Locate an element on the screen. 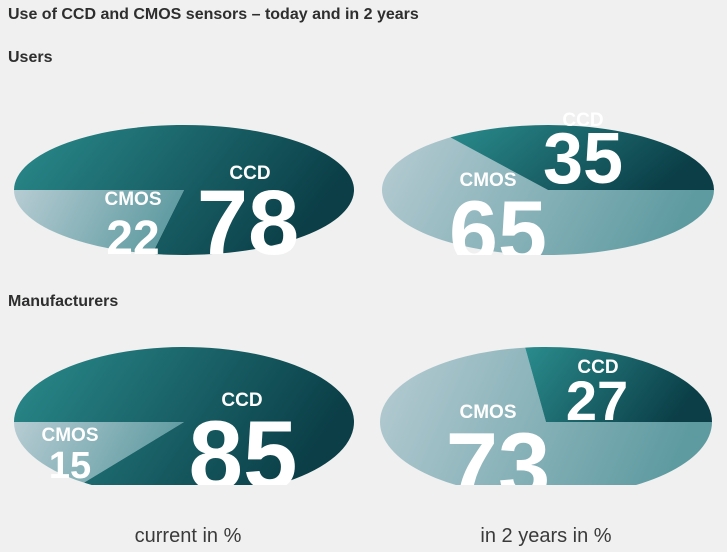  caption-future: in 2 years in % is located at coordinates (546, 536).